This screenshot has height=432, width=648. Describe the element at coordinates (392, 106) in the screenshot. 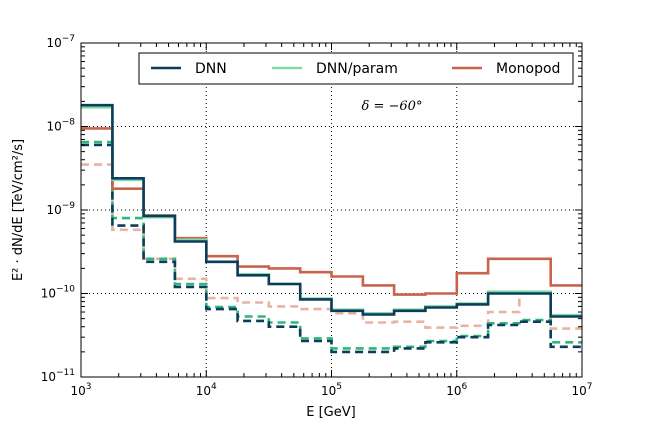

I see `declination-annotation: δ = −60°` at that location.